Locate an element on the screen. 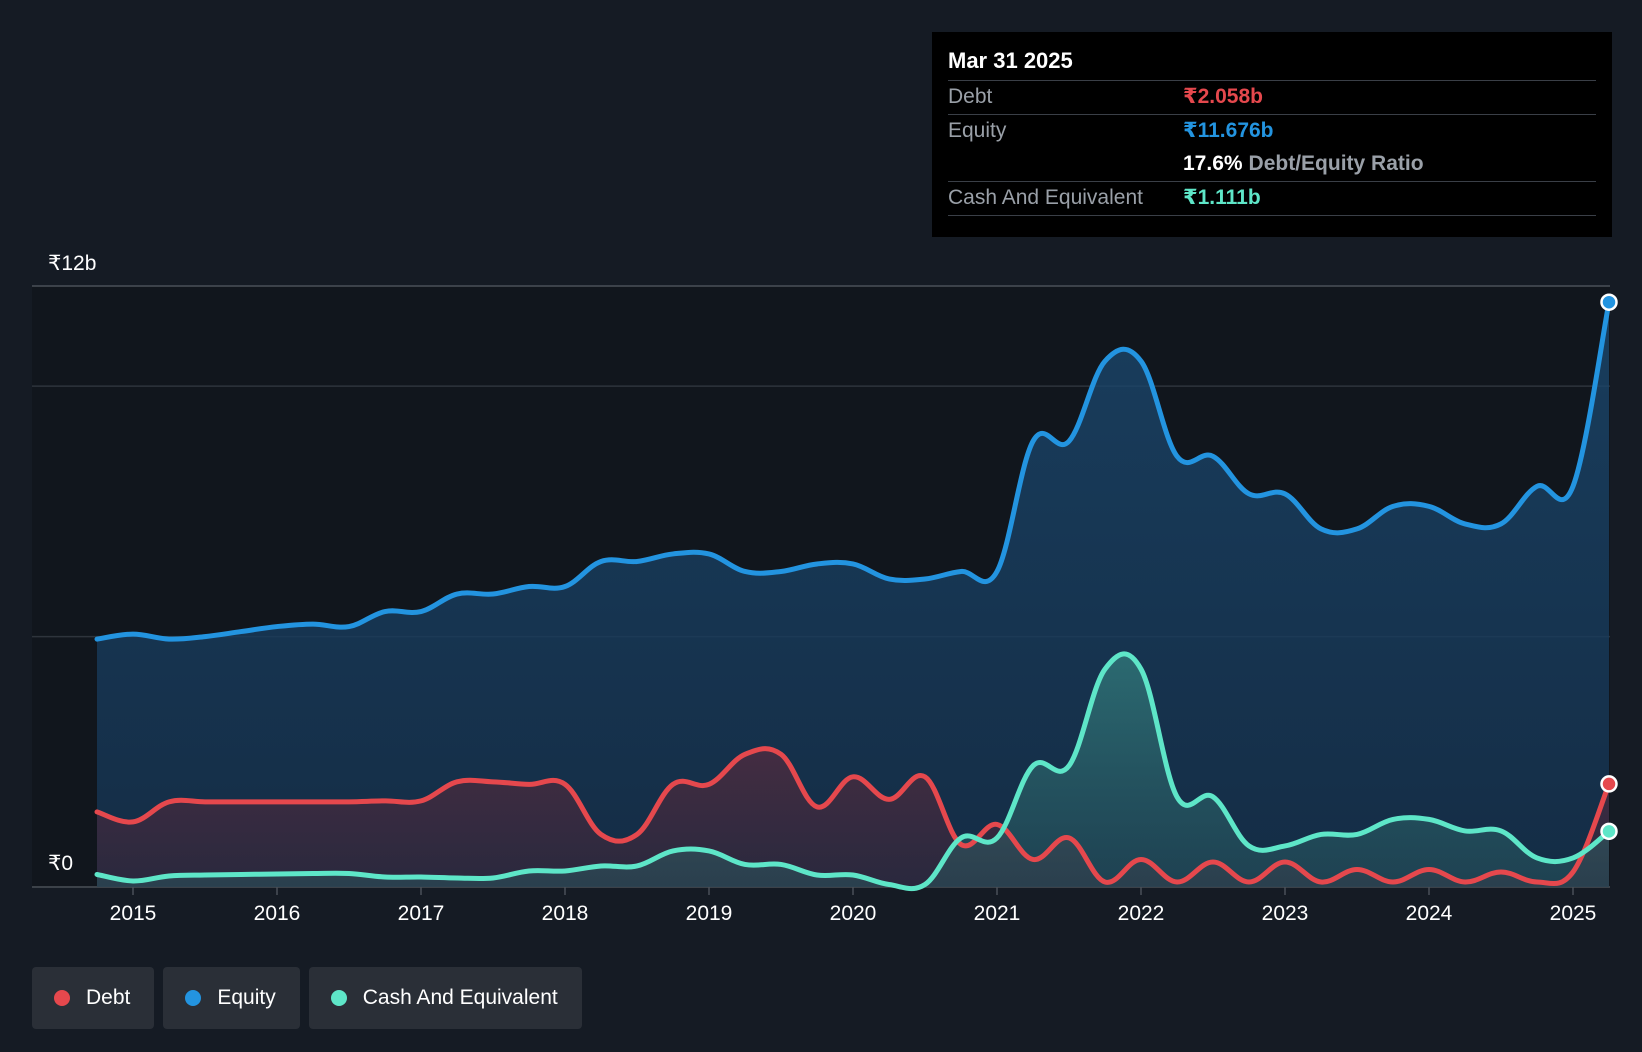 This screenshot has width=1642, height=1052. tooltip-debt-label: Debt is located at coordinates (970, 96).